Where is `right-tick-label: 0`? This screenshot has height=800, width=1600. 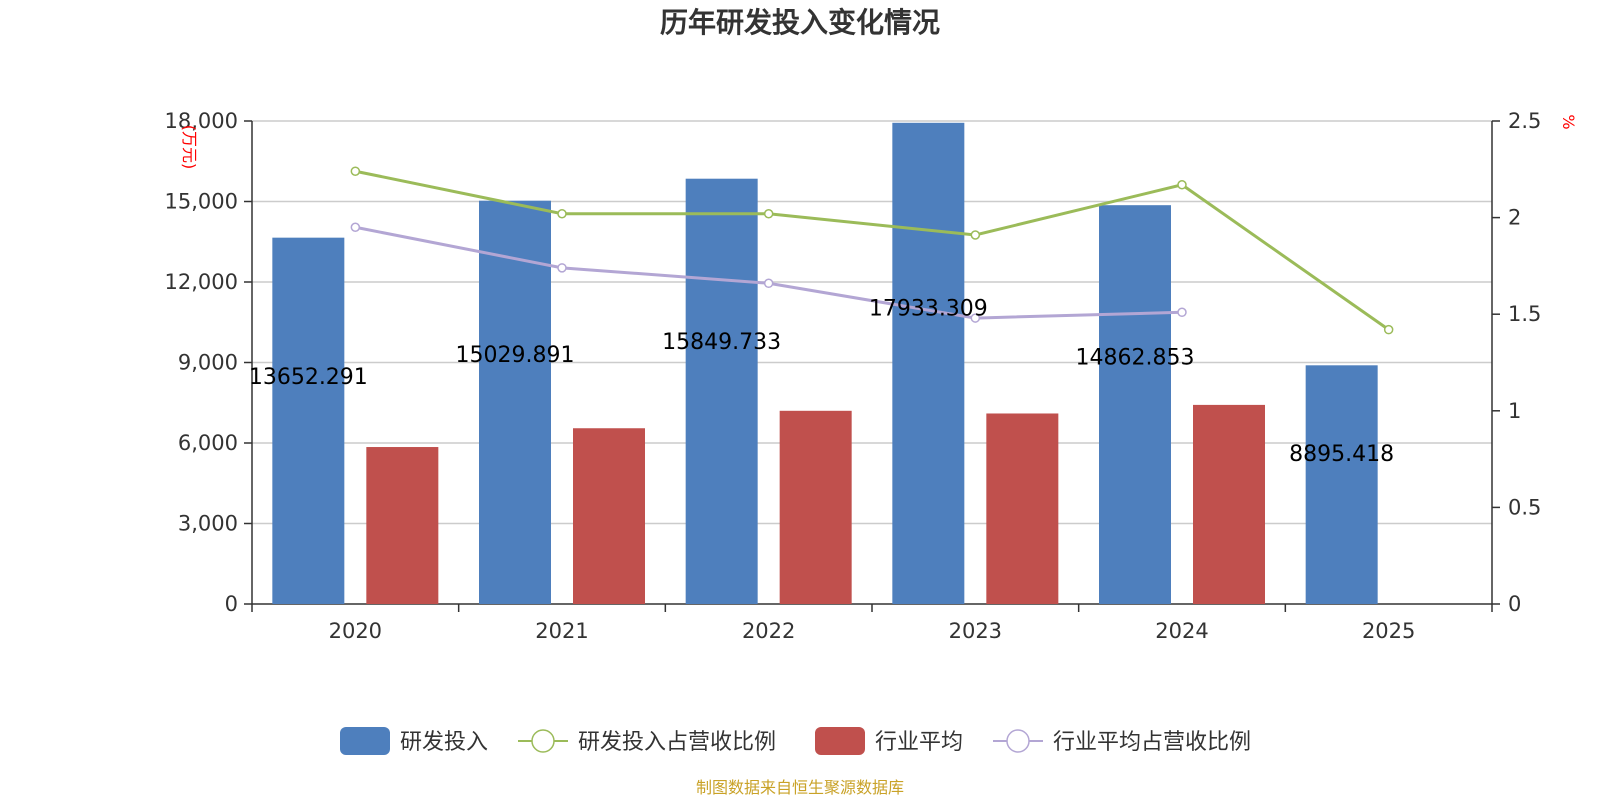 right-tick-label: 0 is located at coordinates (1514, 604).